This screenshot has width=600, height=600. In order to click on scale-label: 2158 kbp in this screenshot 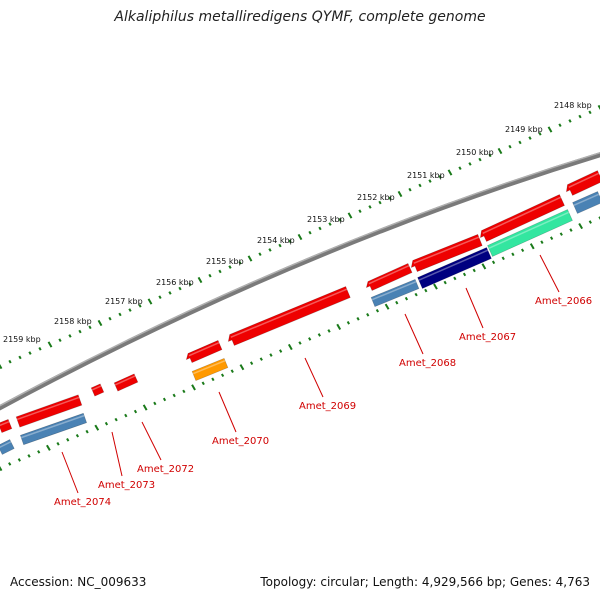, I will do `click(73, 321)`.